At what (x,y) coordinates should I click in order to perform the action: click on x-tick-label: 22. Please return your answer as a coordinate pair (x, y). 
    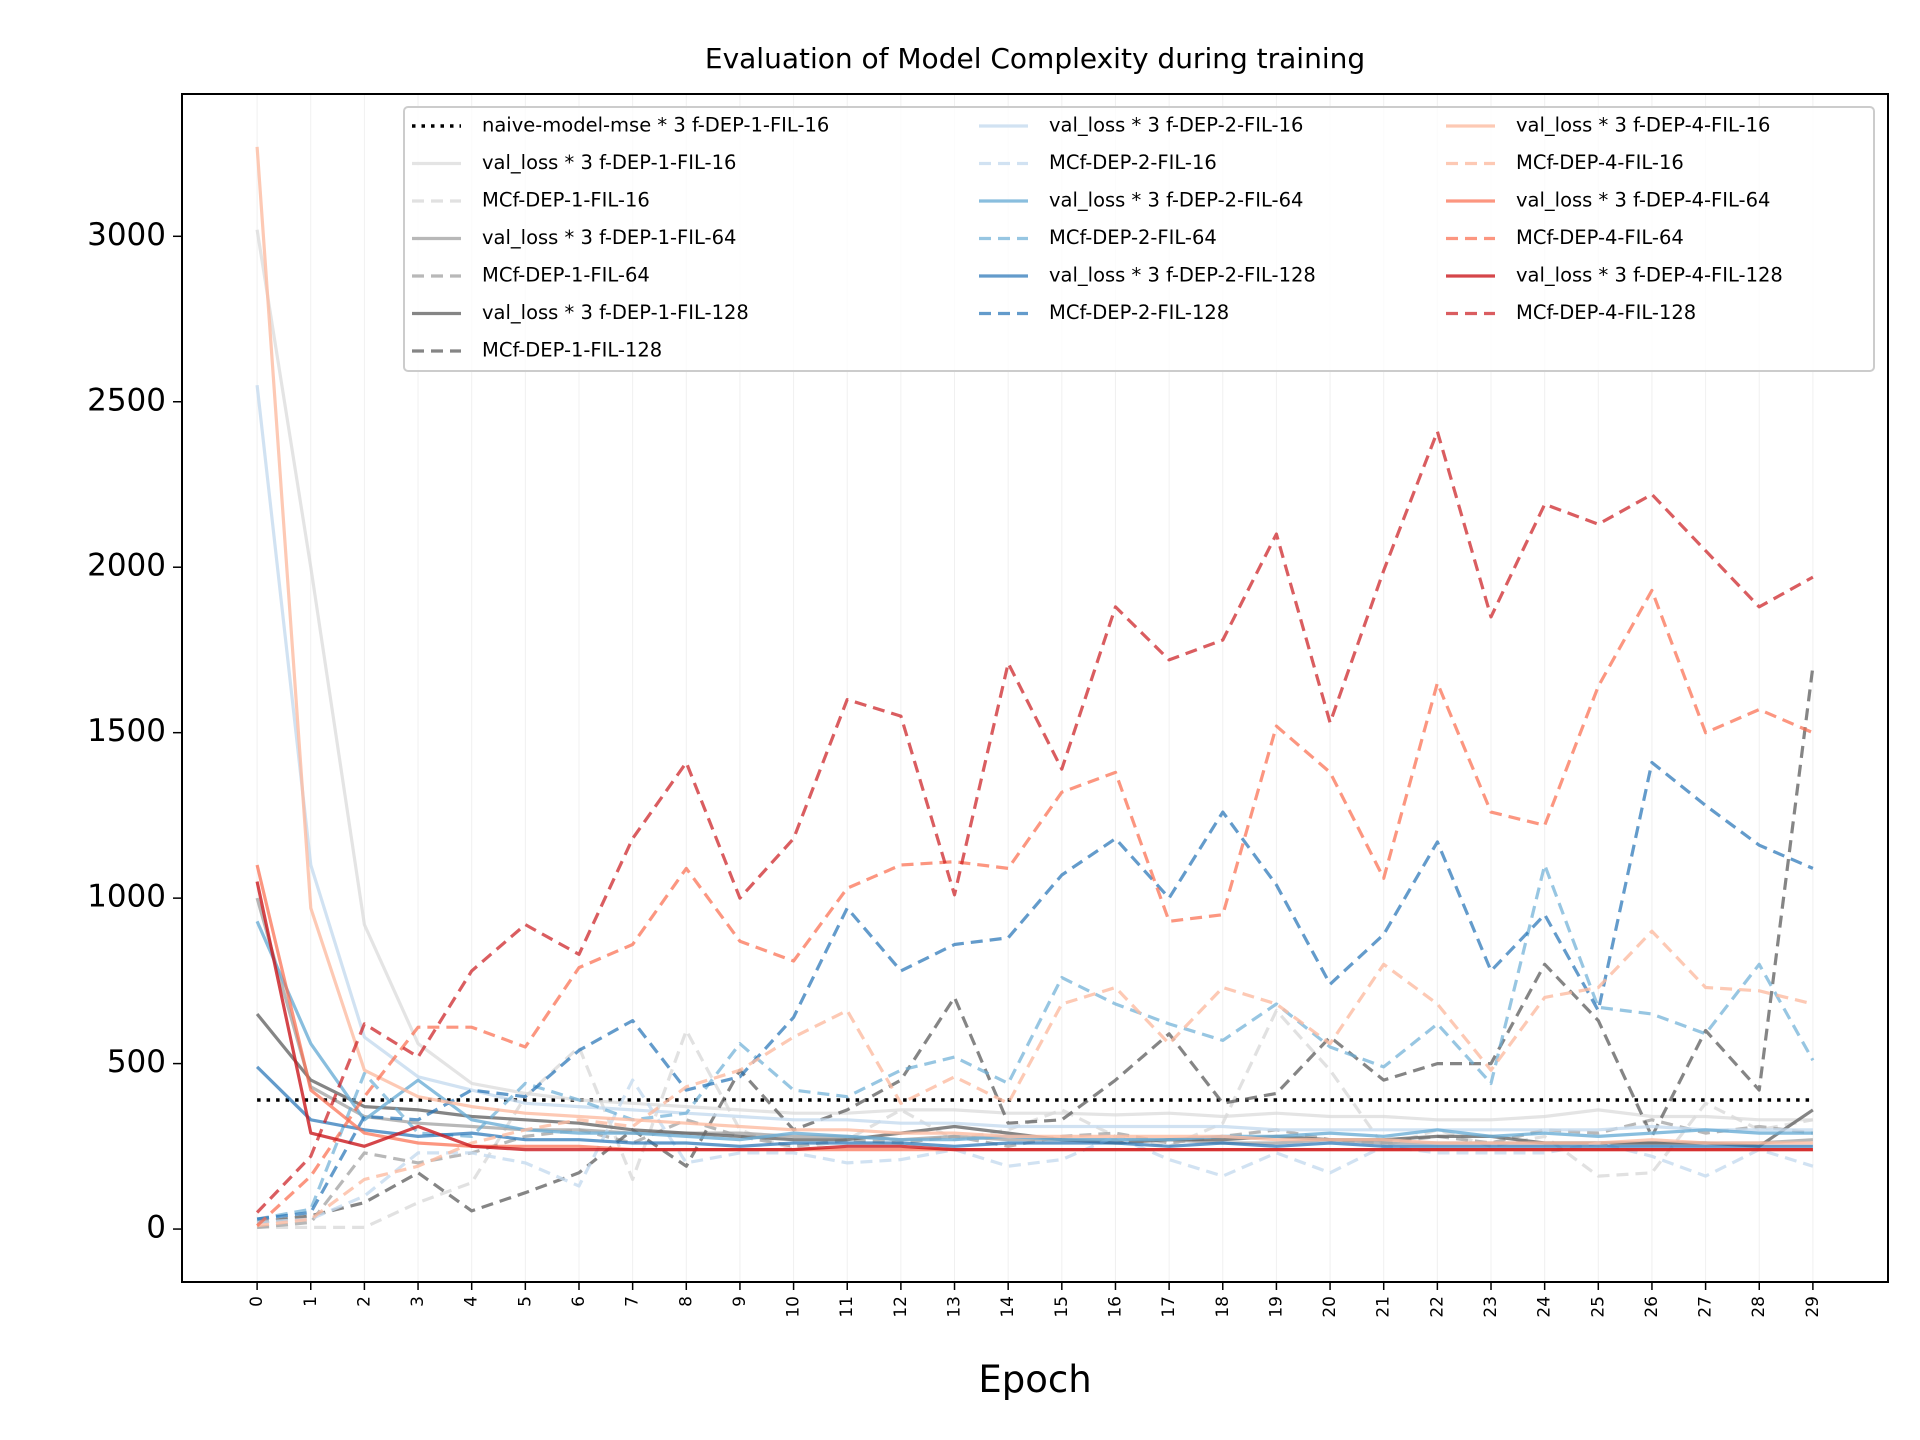
    Looking at the image, I should click on (1437, 1307).